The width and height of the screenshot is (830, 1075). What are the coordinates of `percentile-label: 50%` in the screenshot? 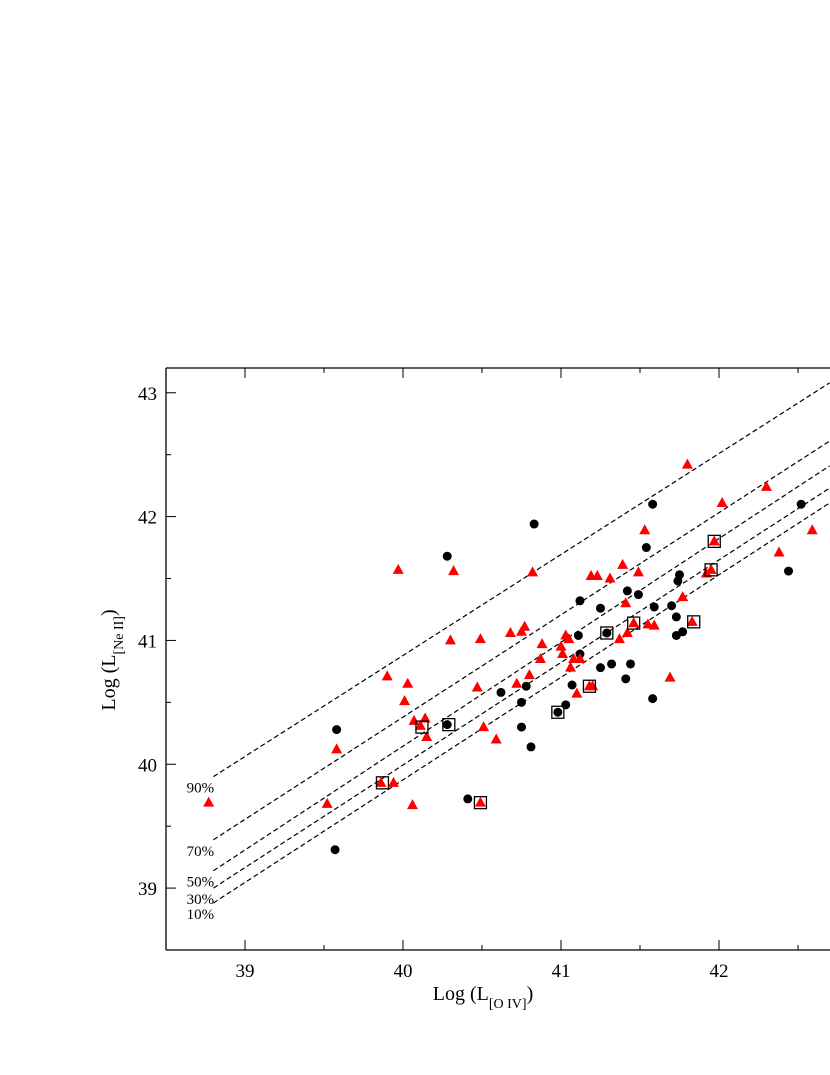 It's located at (201, 883).